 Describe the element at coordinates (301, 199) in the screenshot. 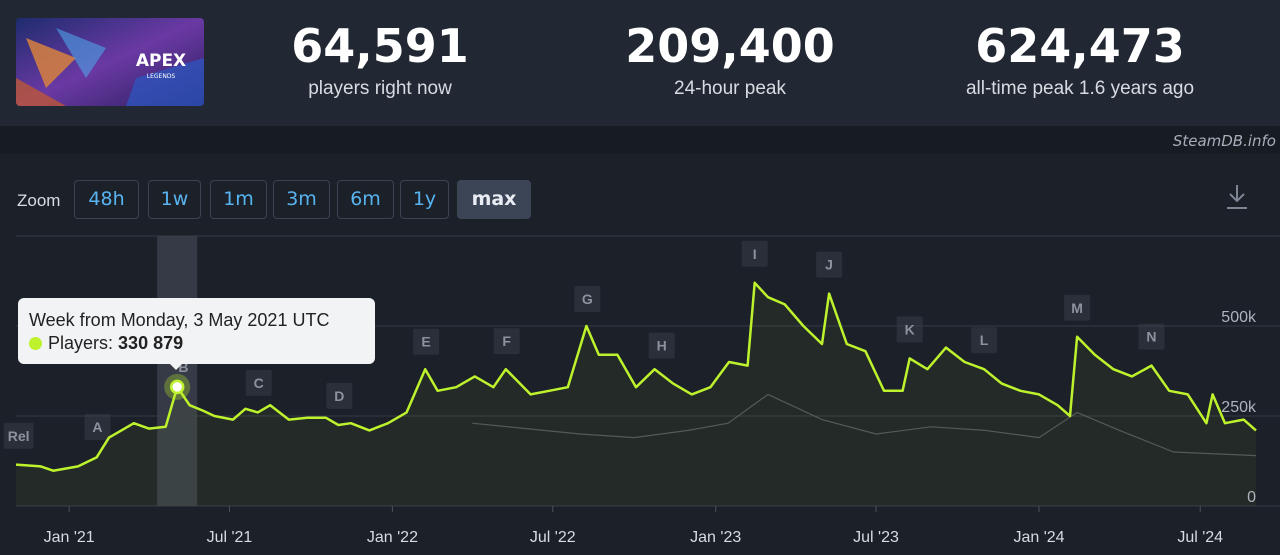

I see `zoom-3m-button: 3m` at that location.